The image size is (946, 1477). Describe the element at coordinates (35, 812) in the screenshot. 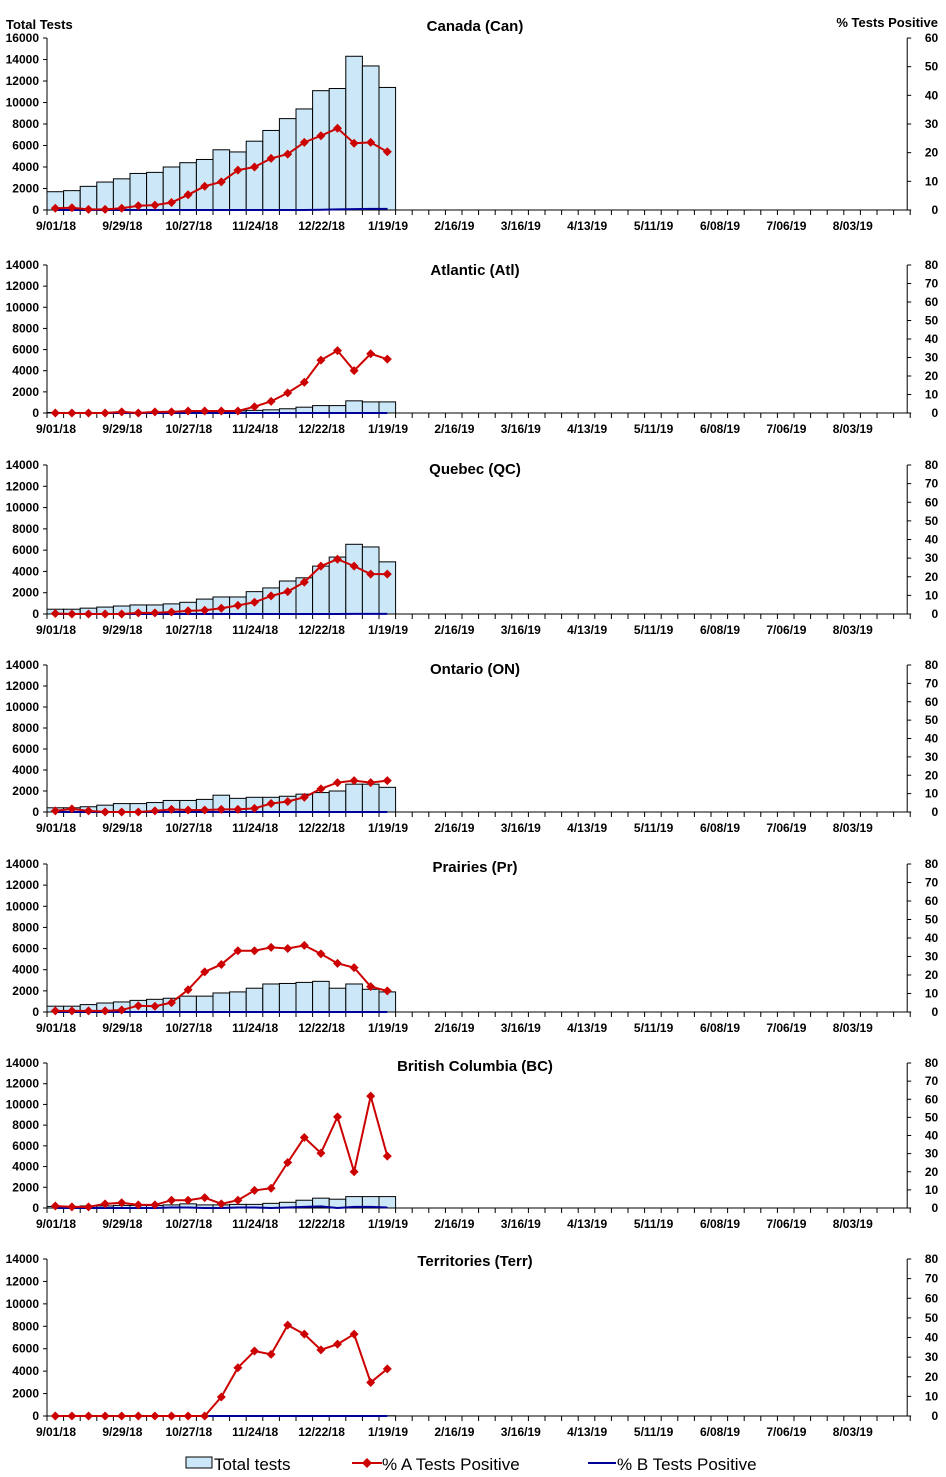

I see `left-tick-label: 0` at that location.